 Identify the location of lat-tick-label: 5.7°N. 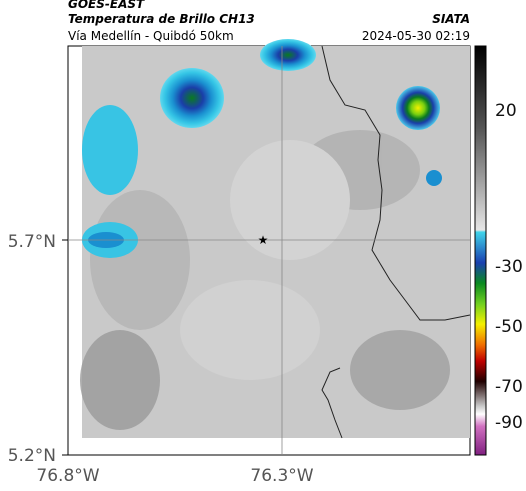
(32, 242).